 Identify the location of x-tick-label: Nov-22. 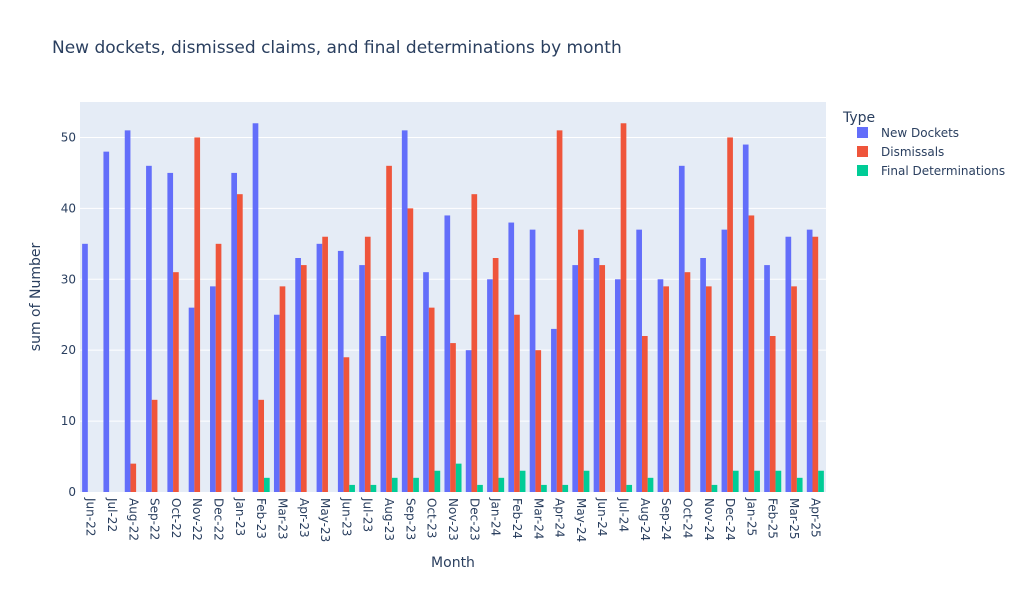
(197, 519).